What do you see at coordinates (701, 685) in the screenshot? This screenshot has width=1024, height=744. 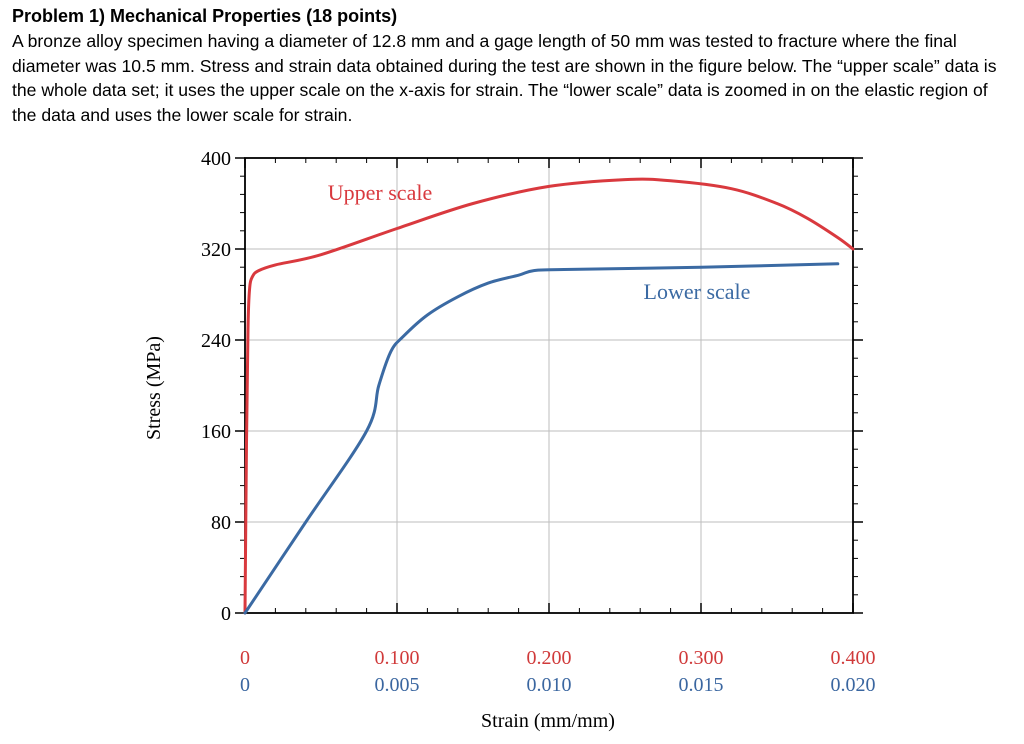 I see `x-lower-tick-label: 0.015` at bounding box center [701, 685].